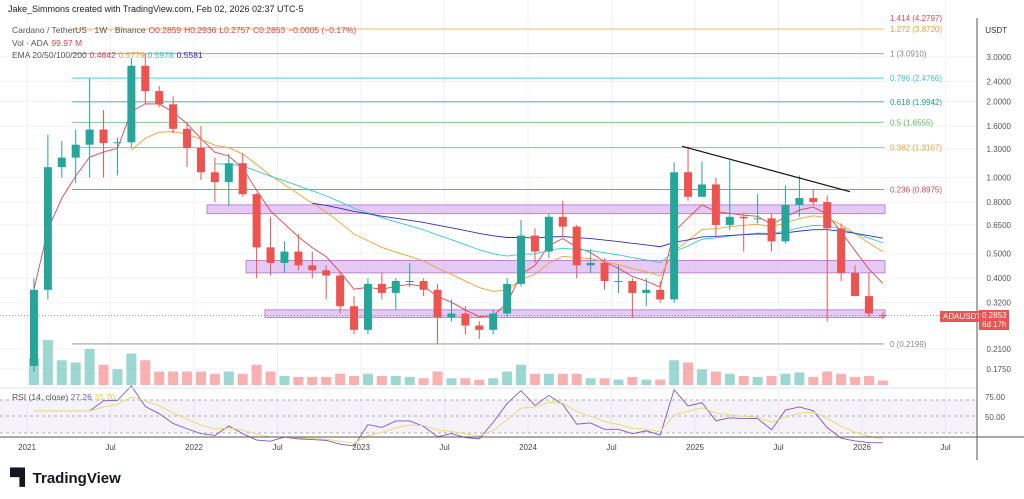 This screenshot has width=1024, height=499. I want to click on time-axis-label: 2022, so click(194, 447).